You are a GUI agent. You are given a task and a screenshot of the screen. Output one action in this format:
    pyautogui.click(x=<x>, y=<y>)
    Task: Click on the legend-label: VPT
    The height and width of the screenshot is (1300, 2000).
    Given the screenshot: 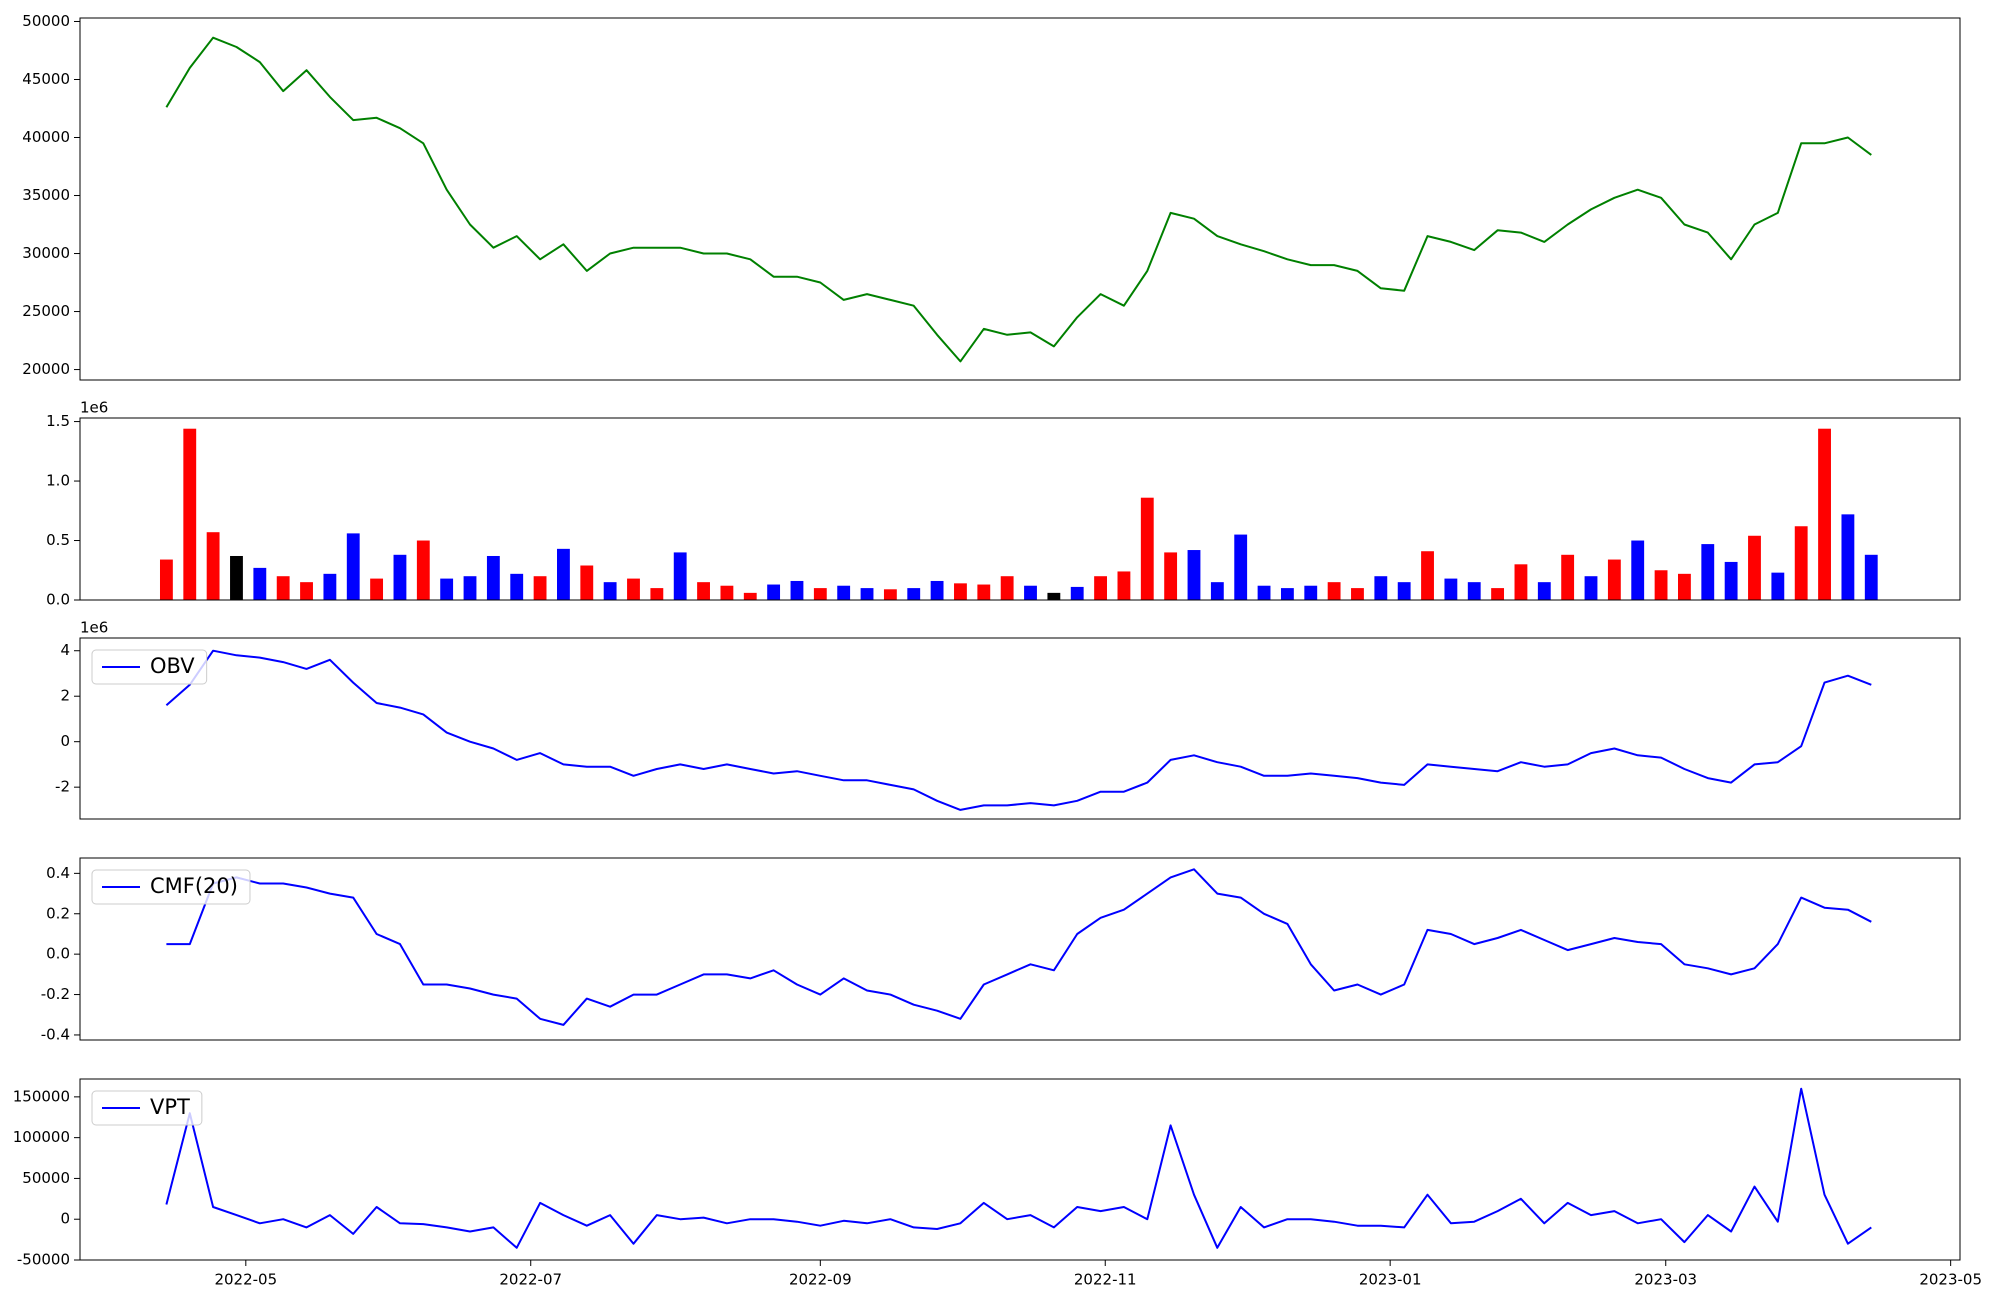 What is the action you would take?
    pyautogui.click(x=170, y=1107)
    